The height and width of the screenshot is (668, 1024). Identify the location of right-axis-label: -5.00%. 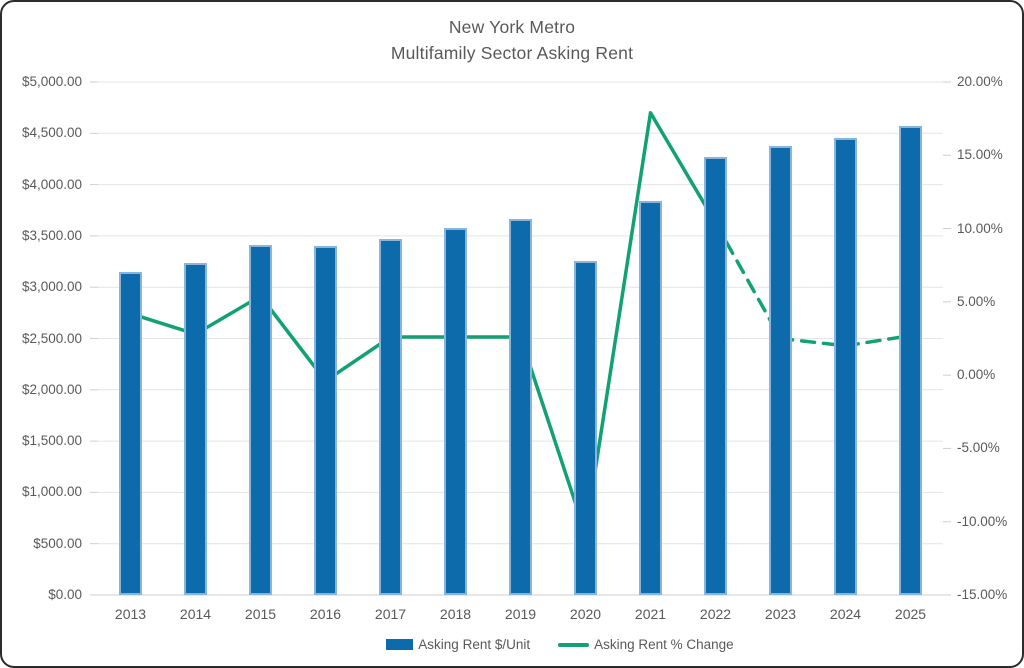
(978, 448).